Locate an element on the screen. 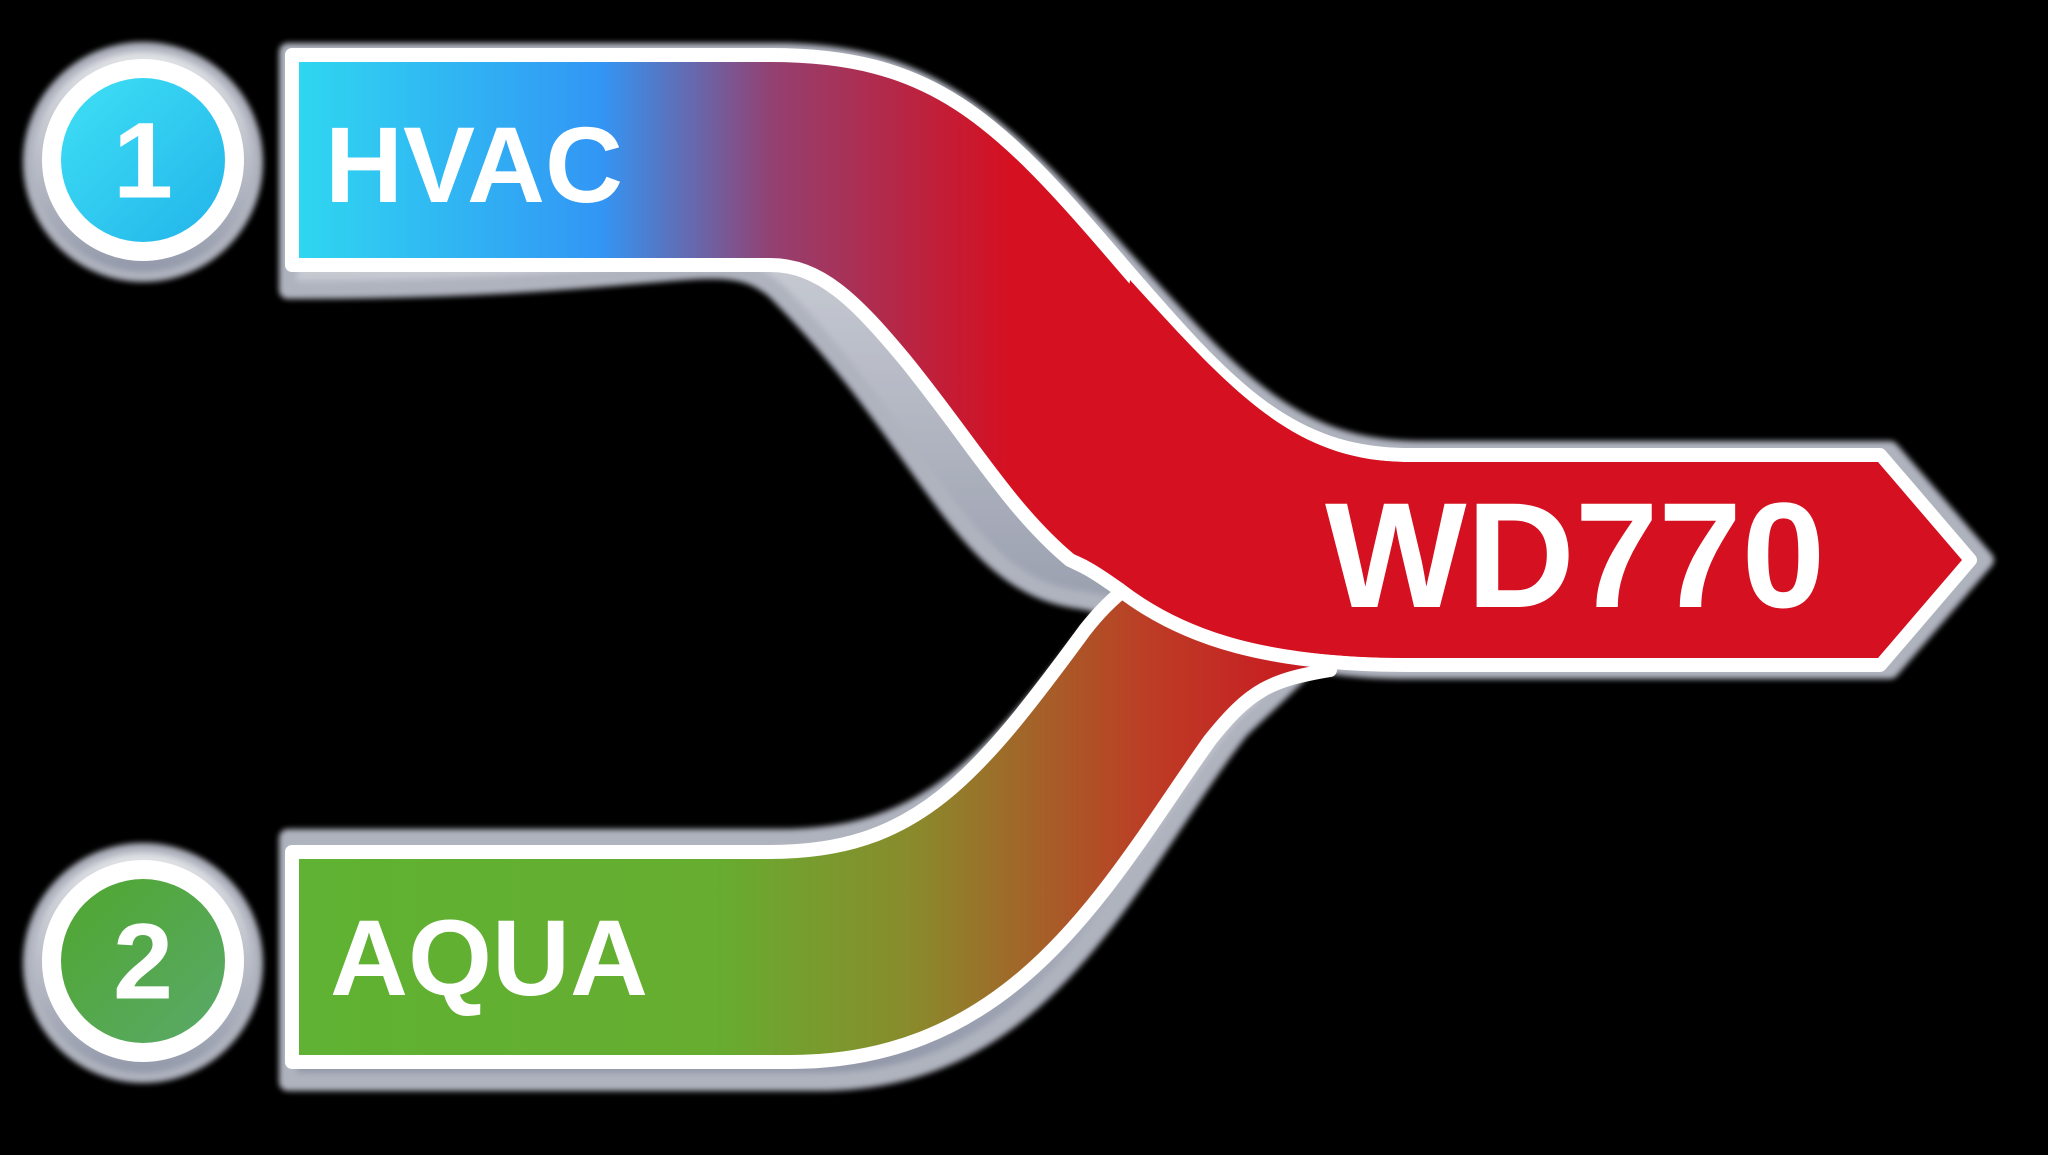 This screenshot has width=2048, height=1155. badge-2-number: 2 is located at coordinates (143, 961).